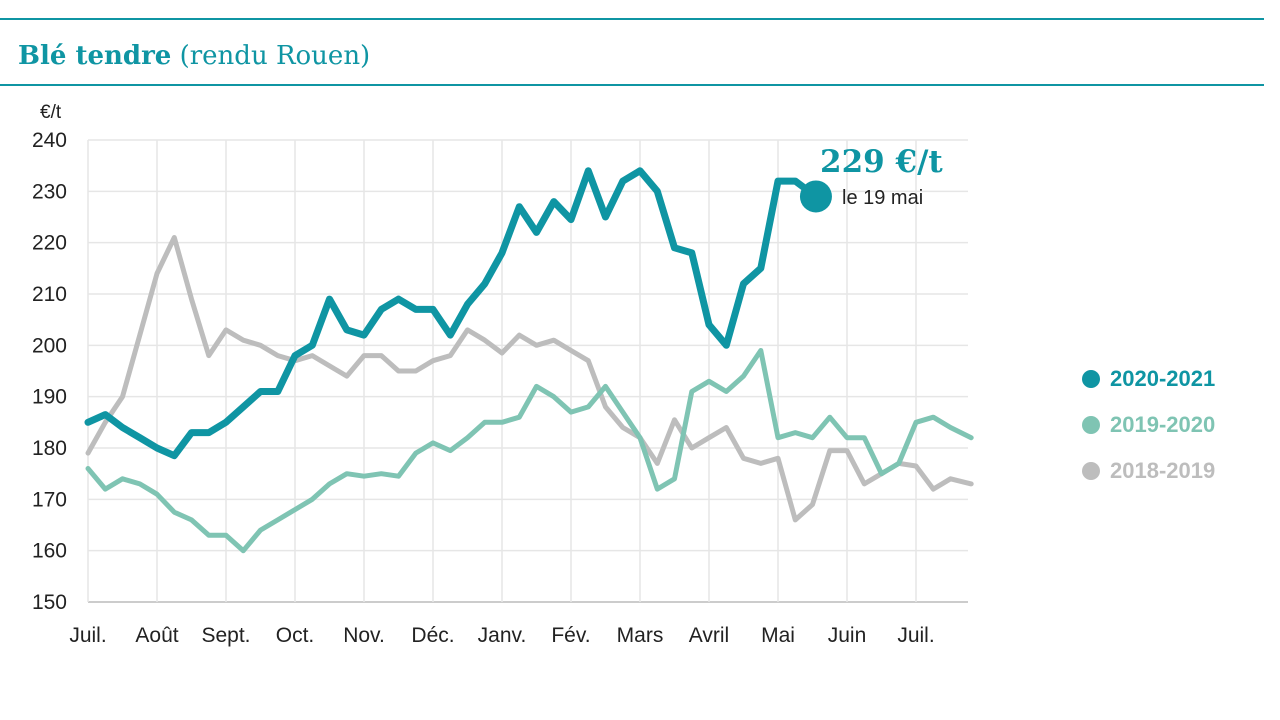 This screenshot has width=1280, height=720. What do you see at coordinates (1163, 378) in the screenshot?
I see `legend-label: 2020-2021` at bounding box center [1163, 378].